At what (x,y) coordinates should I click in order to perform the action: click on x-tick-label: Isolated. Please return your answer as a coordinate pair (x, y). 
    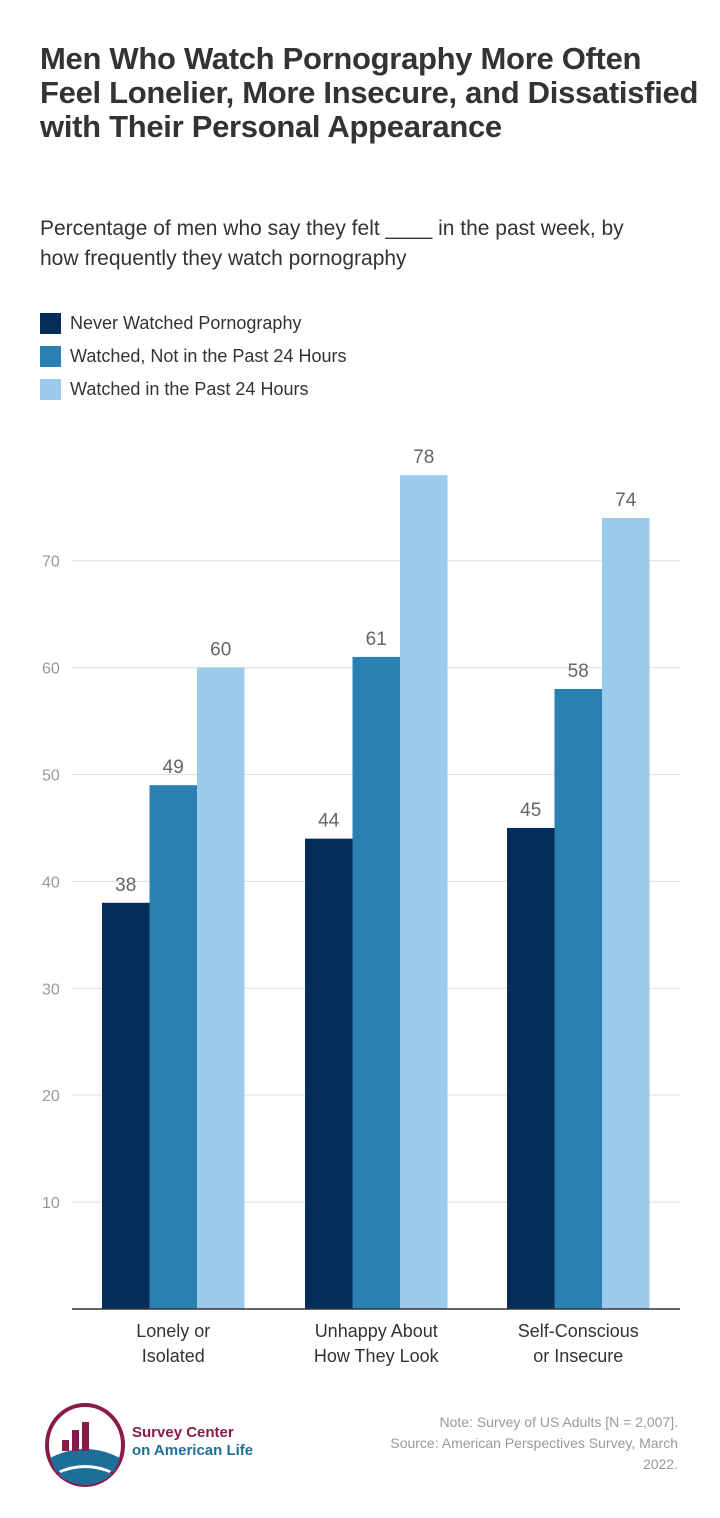
    Looking at the image, I should click on (173, 1356).